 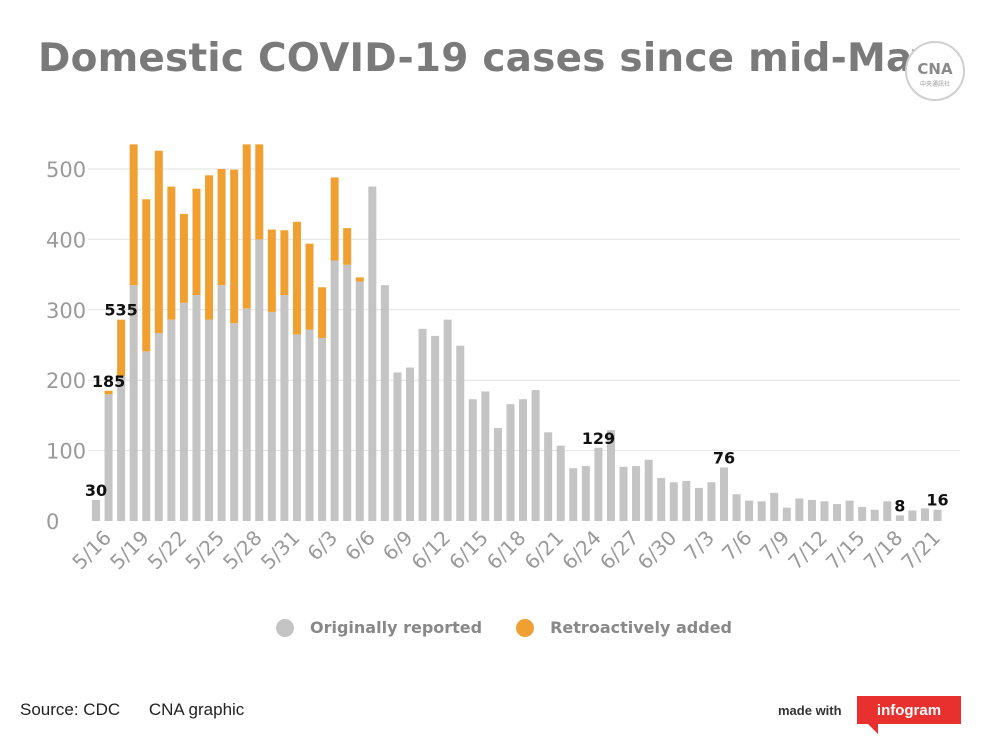 What do you see at coordinates (487, 58) in the screenshot?
I see `chart-title: Domestic COVID-19 cases since mid-May` at bounding box center [487, 58].